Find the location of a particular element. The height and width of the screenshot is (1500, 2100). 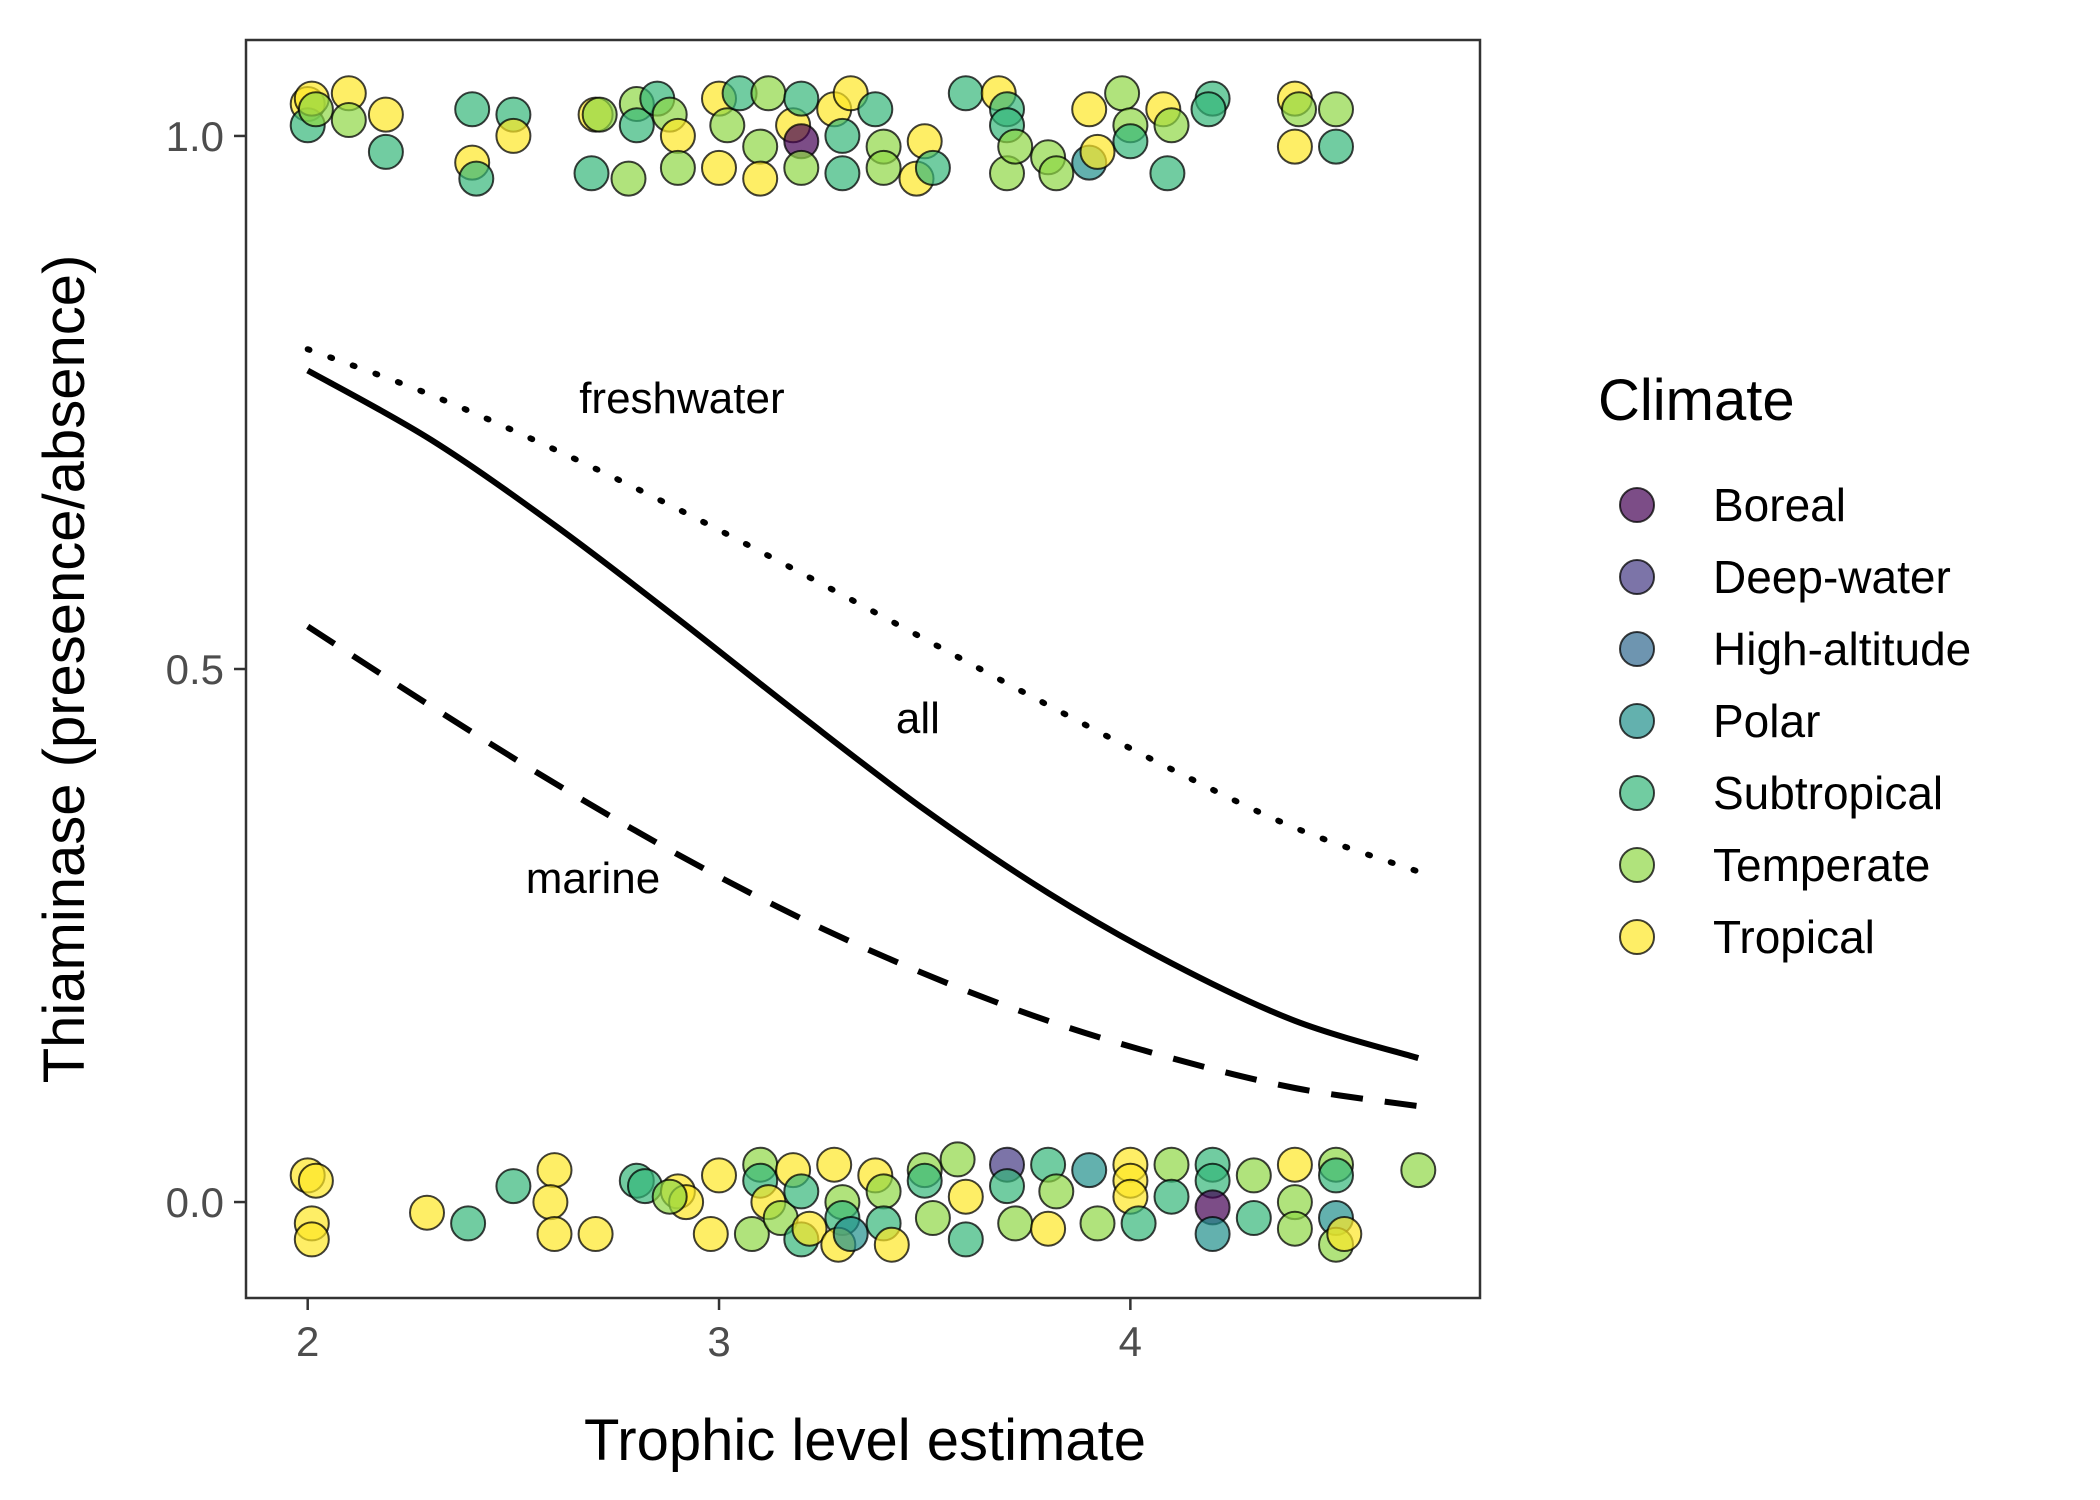

legend-item: Tropical is located at coordinates (1747, 937).